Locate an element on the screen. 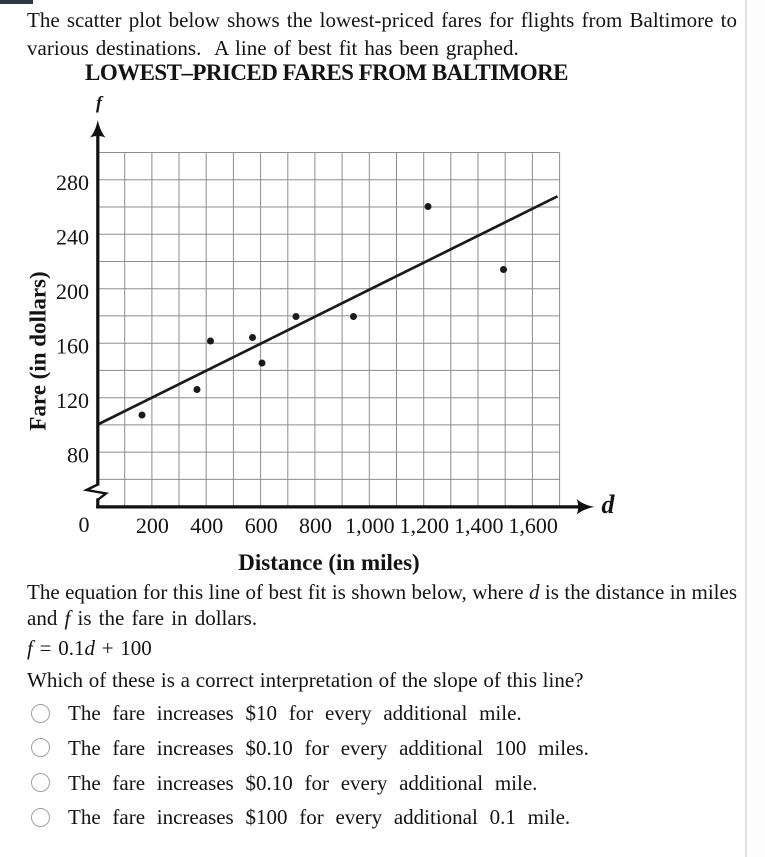  svg-text: 120 is located at coordinates (72, 400).